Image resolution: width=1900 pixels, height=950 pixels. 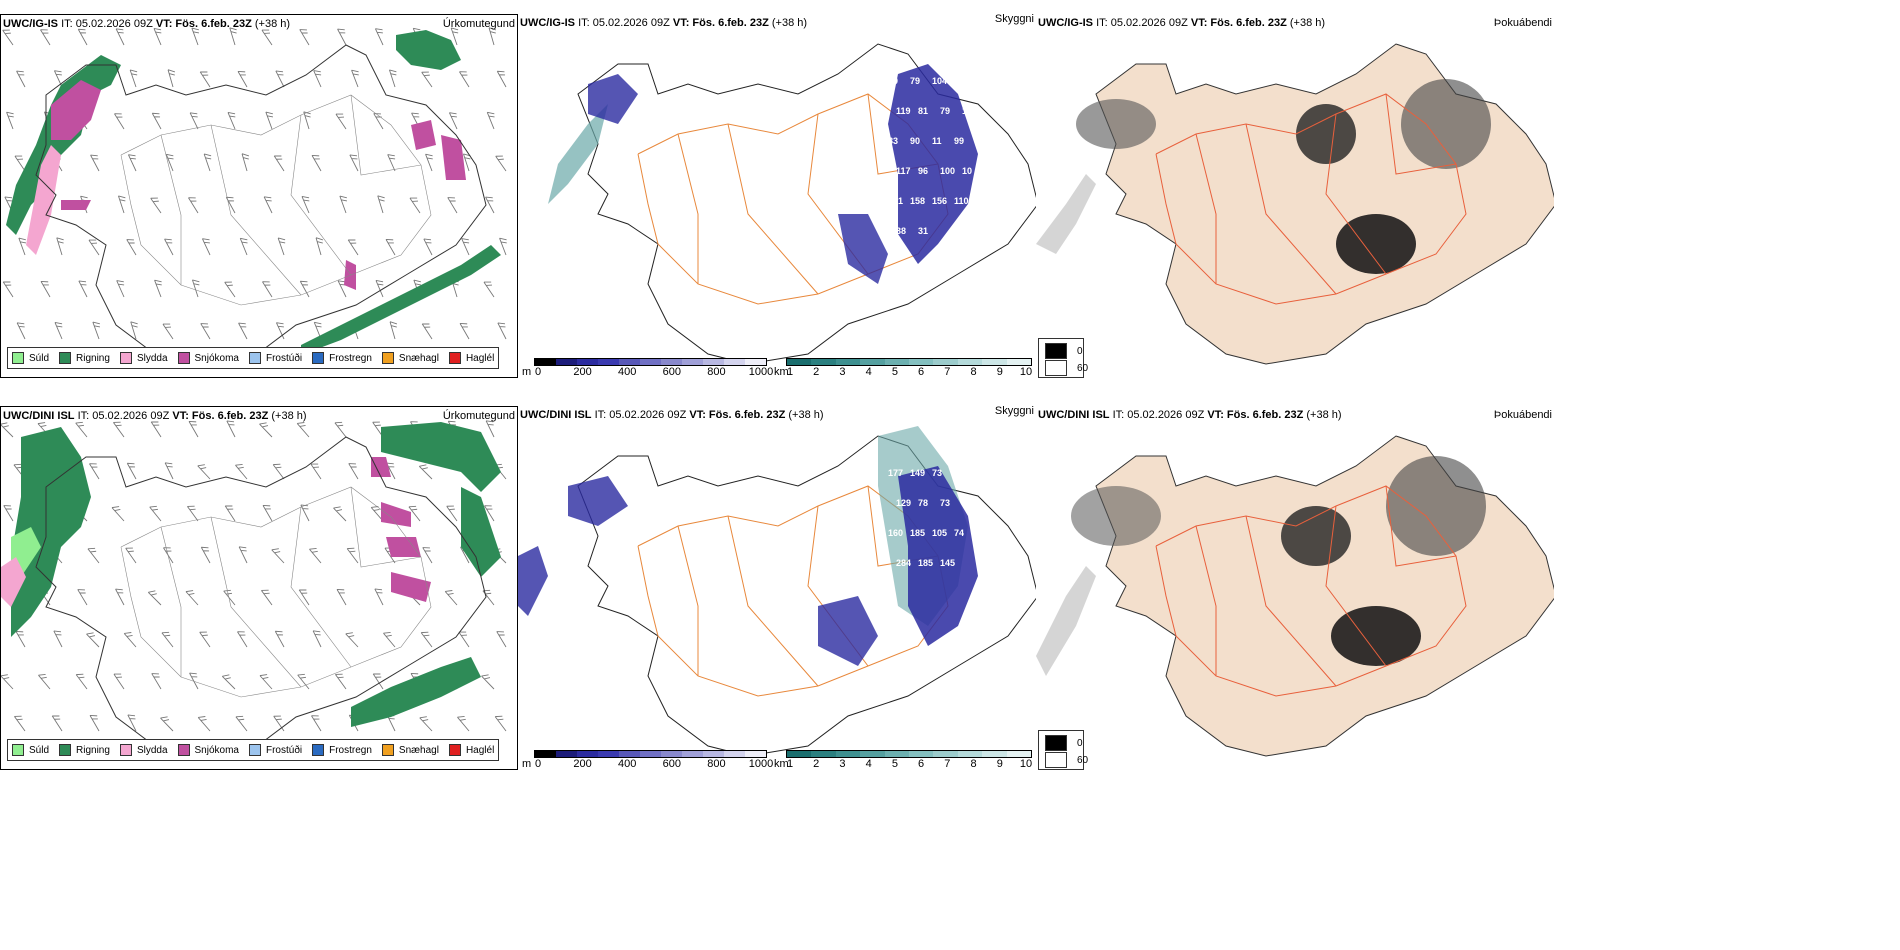 What do you see at coordinates (947, 563) in the screenshot?
I see `ceiling-value-label: 145` at bounding box center [947, 563].